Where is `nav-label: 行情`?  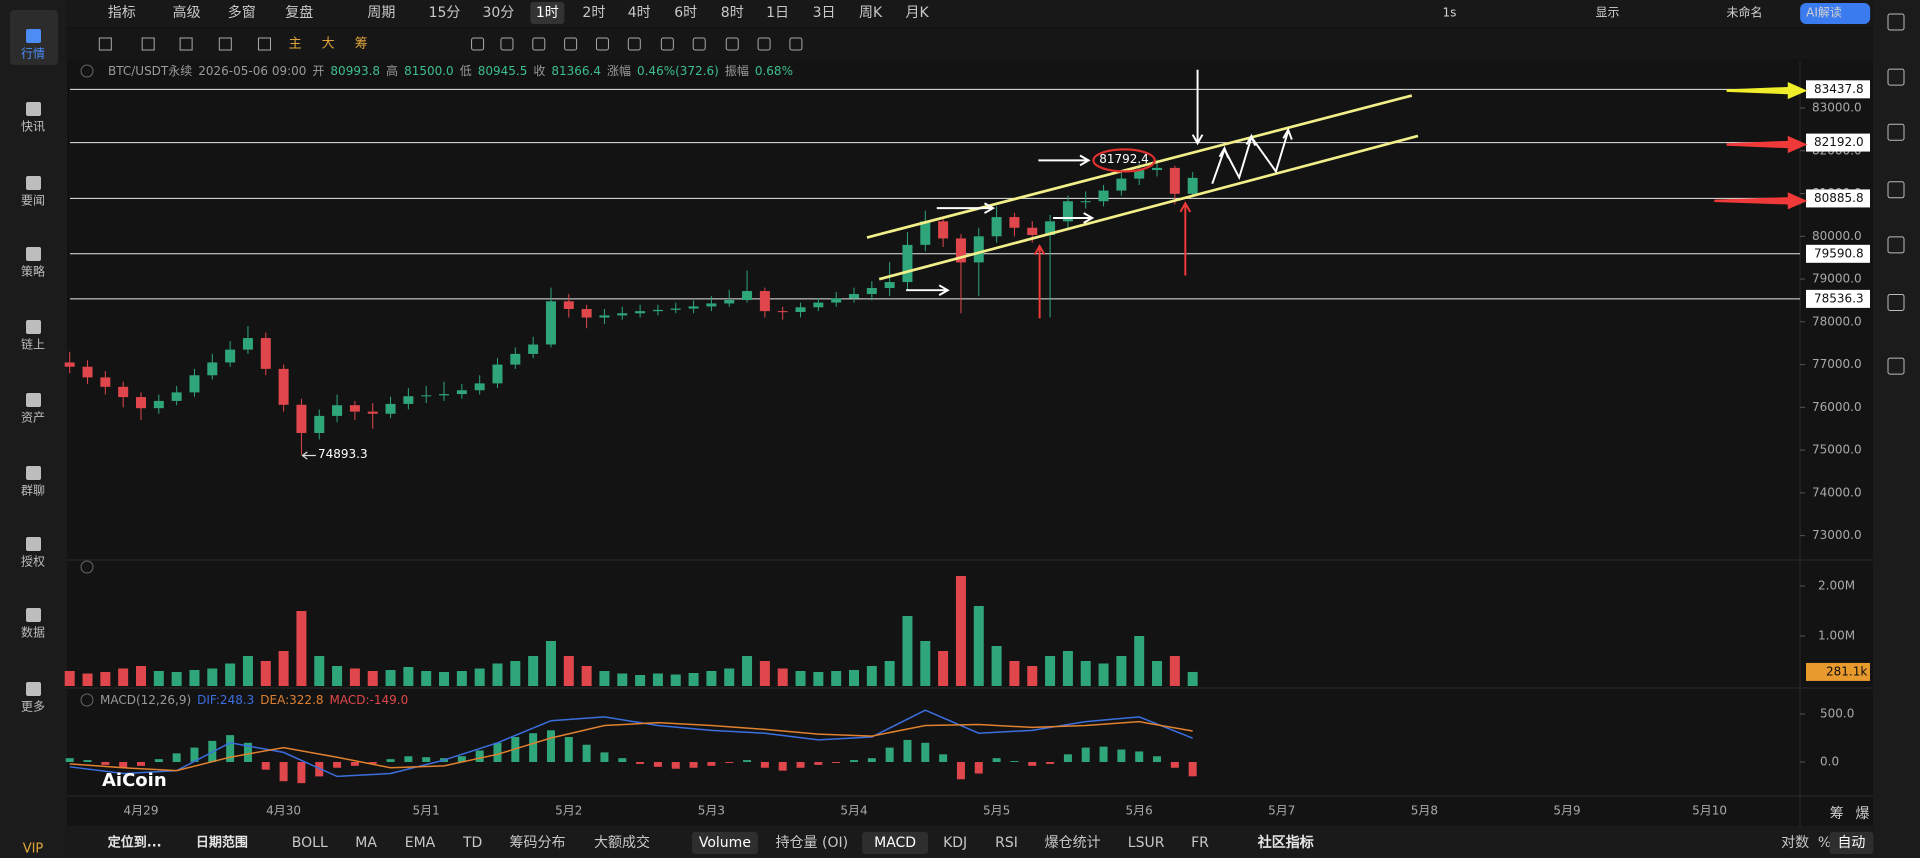
nav-label: 行情 is located at coordinates (33, 54).